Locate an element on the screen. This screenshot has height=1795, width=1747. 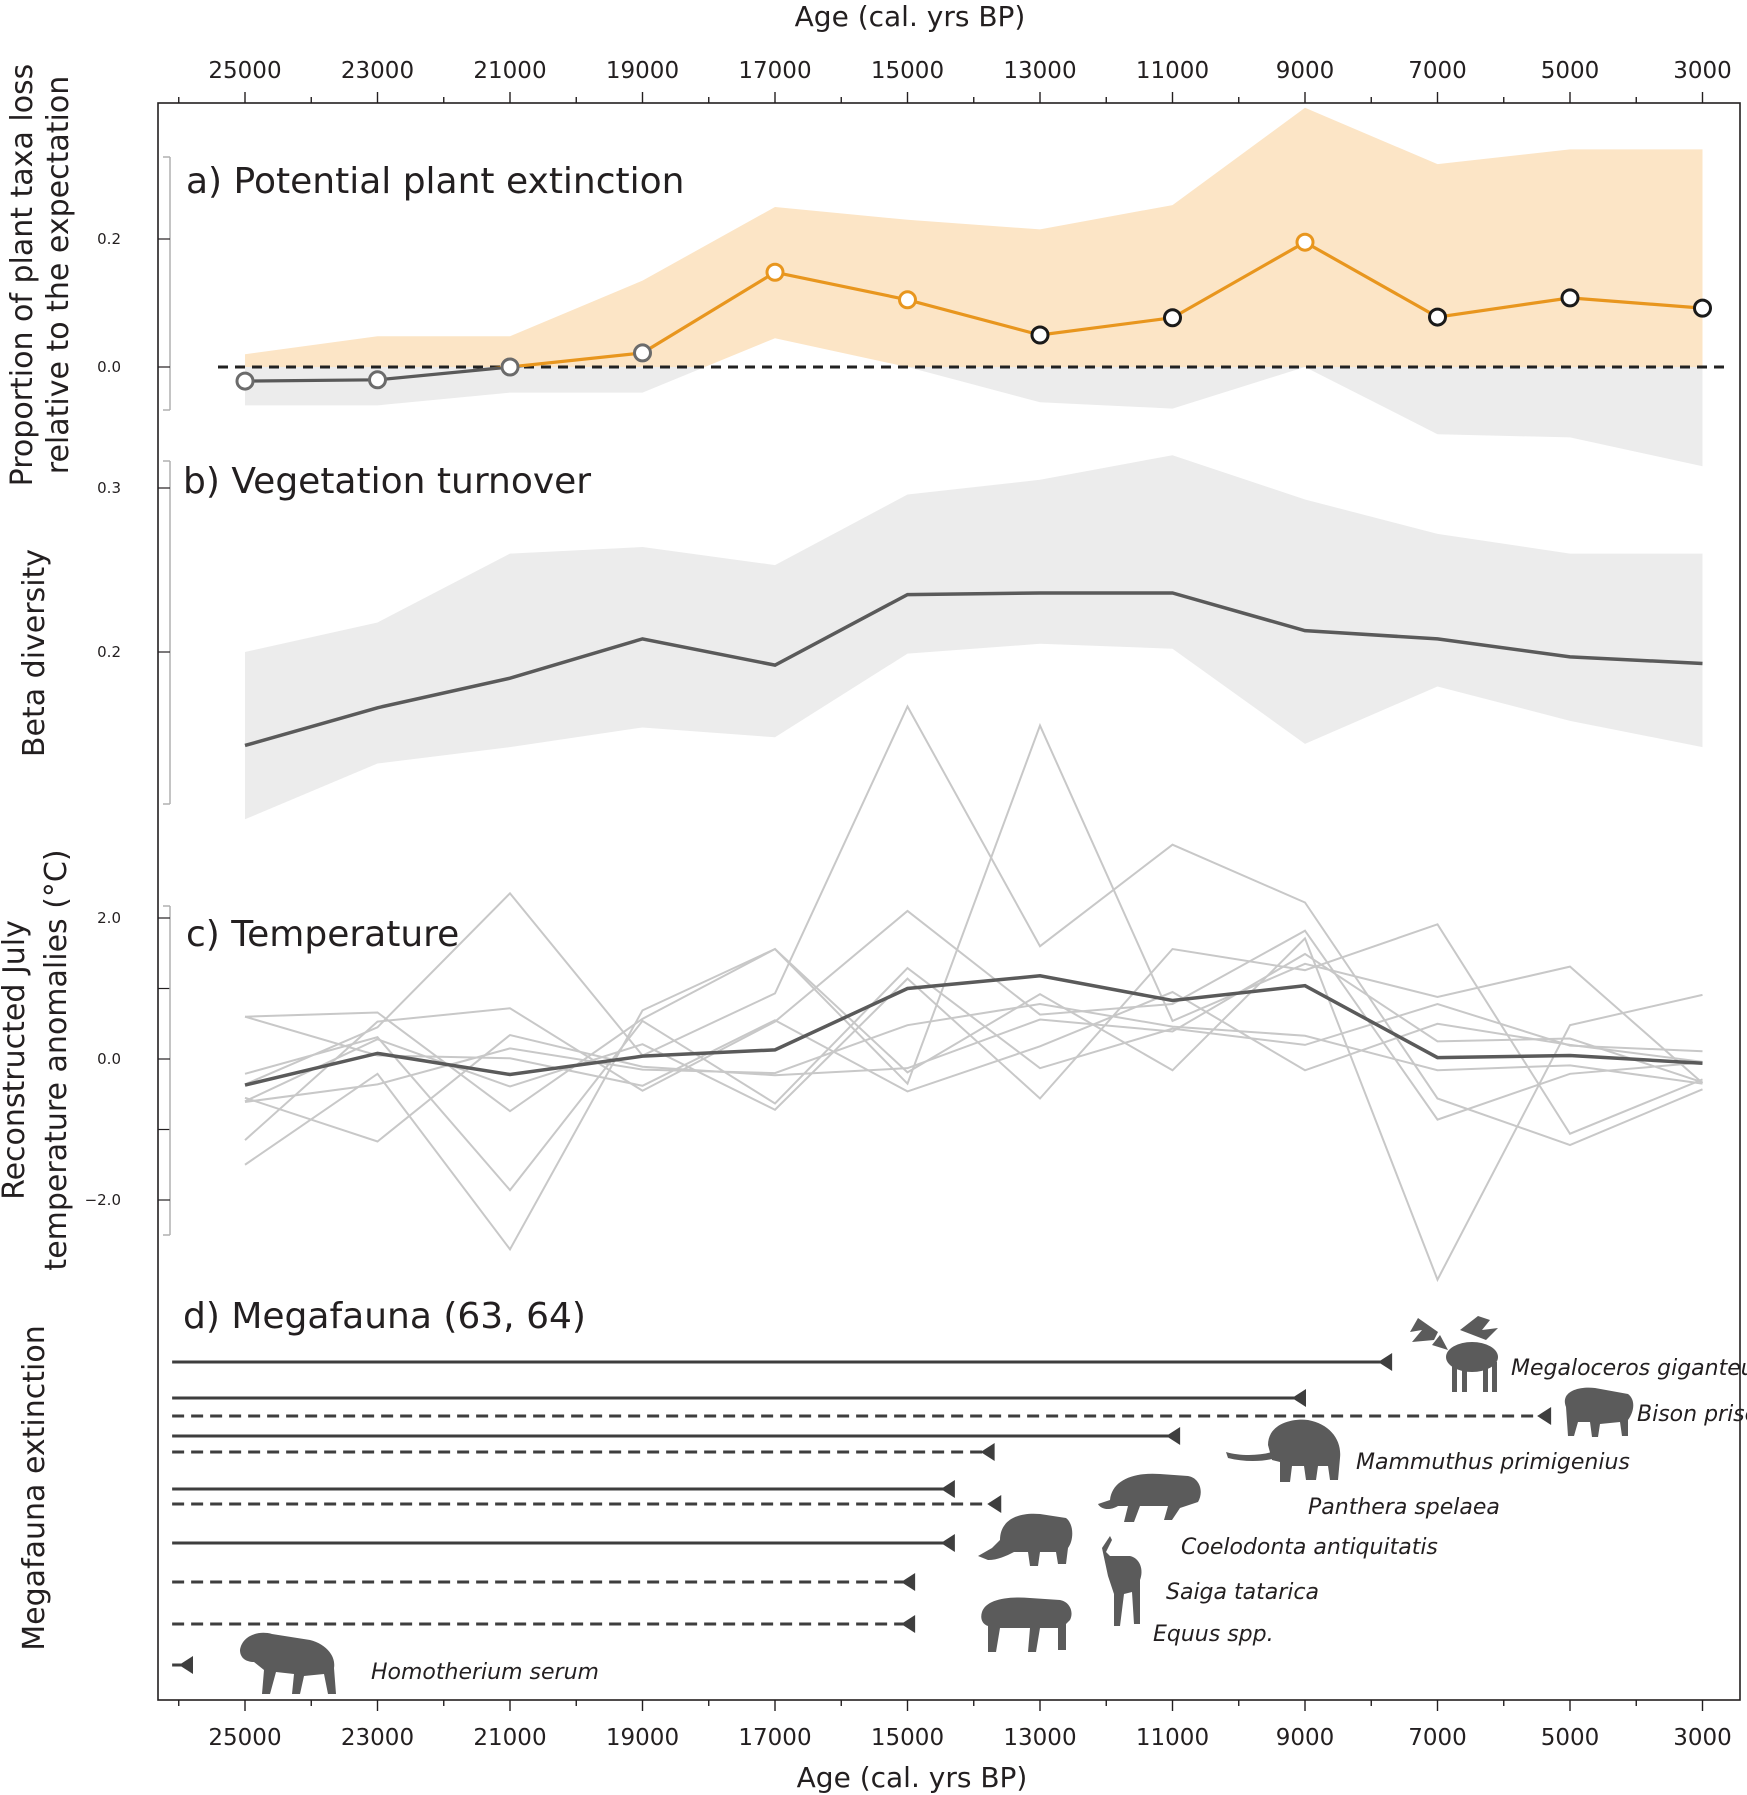
x-tick-label-bottom: 7000 is located at coordinates (1437, 1738).